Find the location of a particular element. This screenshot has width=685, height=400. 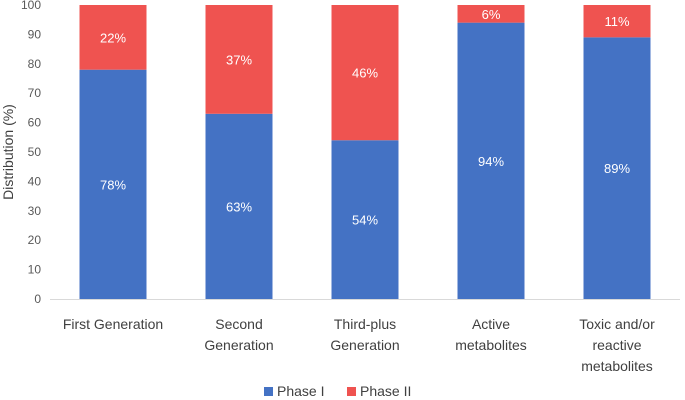

y-tick-label: 60 is located at coordinates (35, 123).